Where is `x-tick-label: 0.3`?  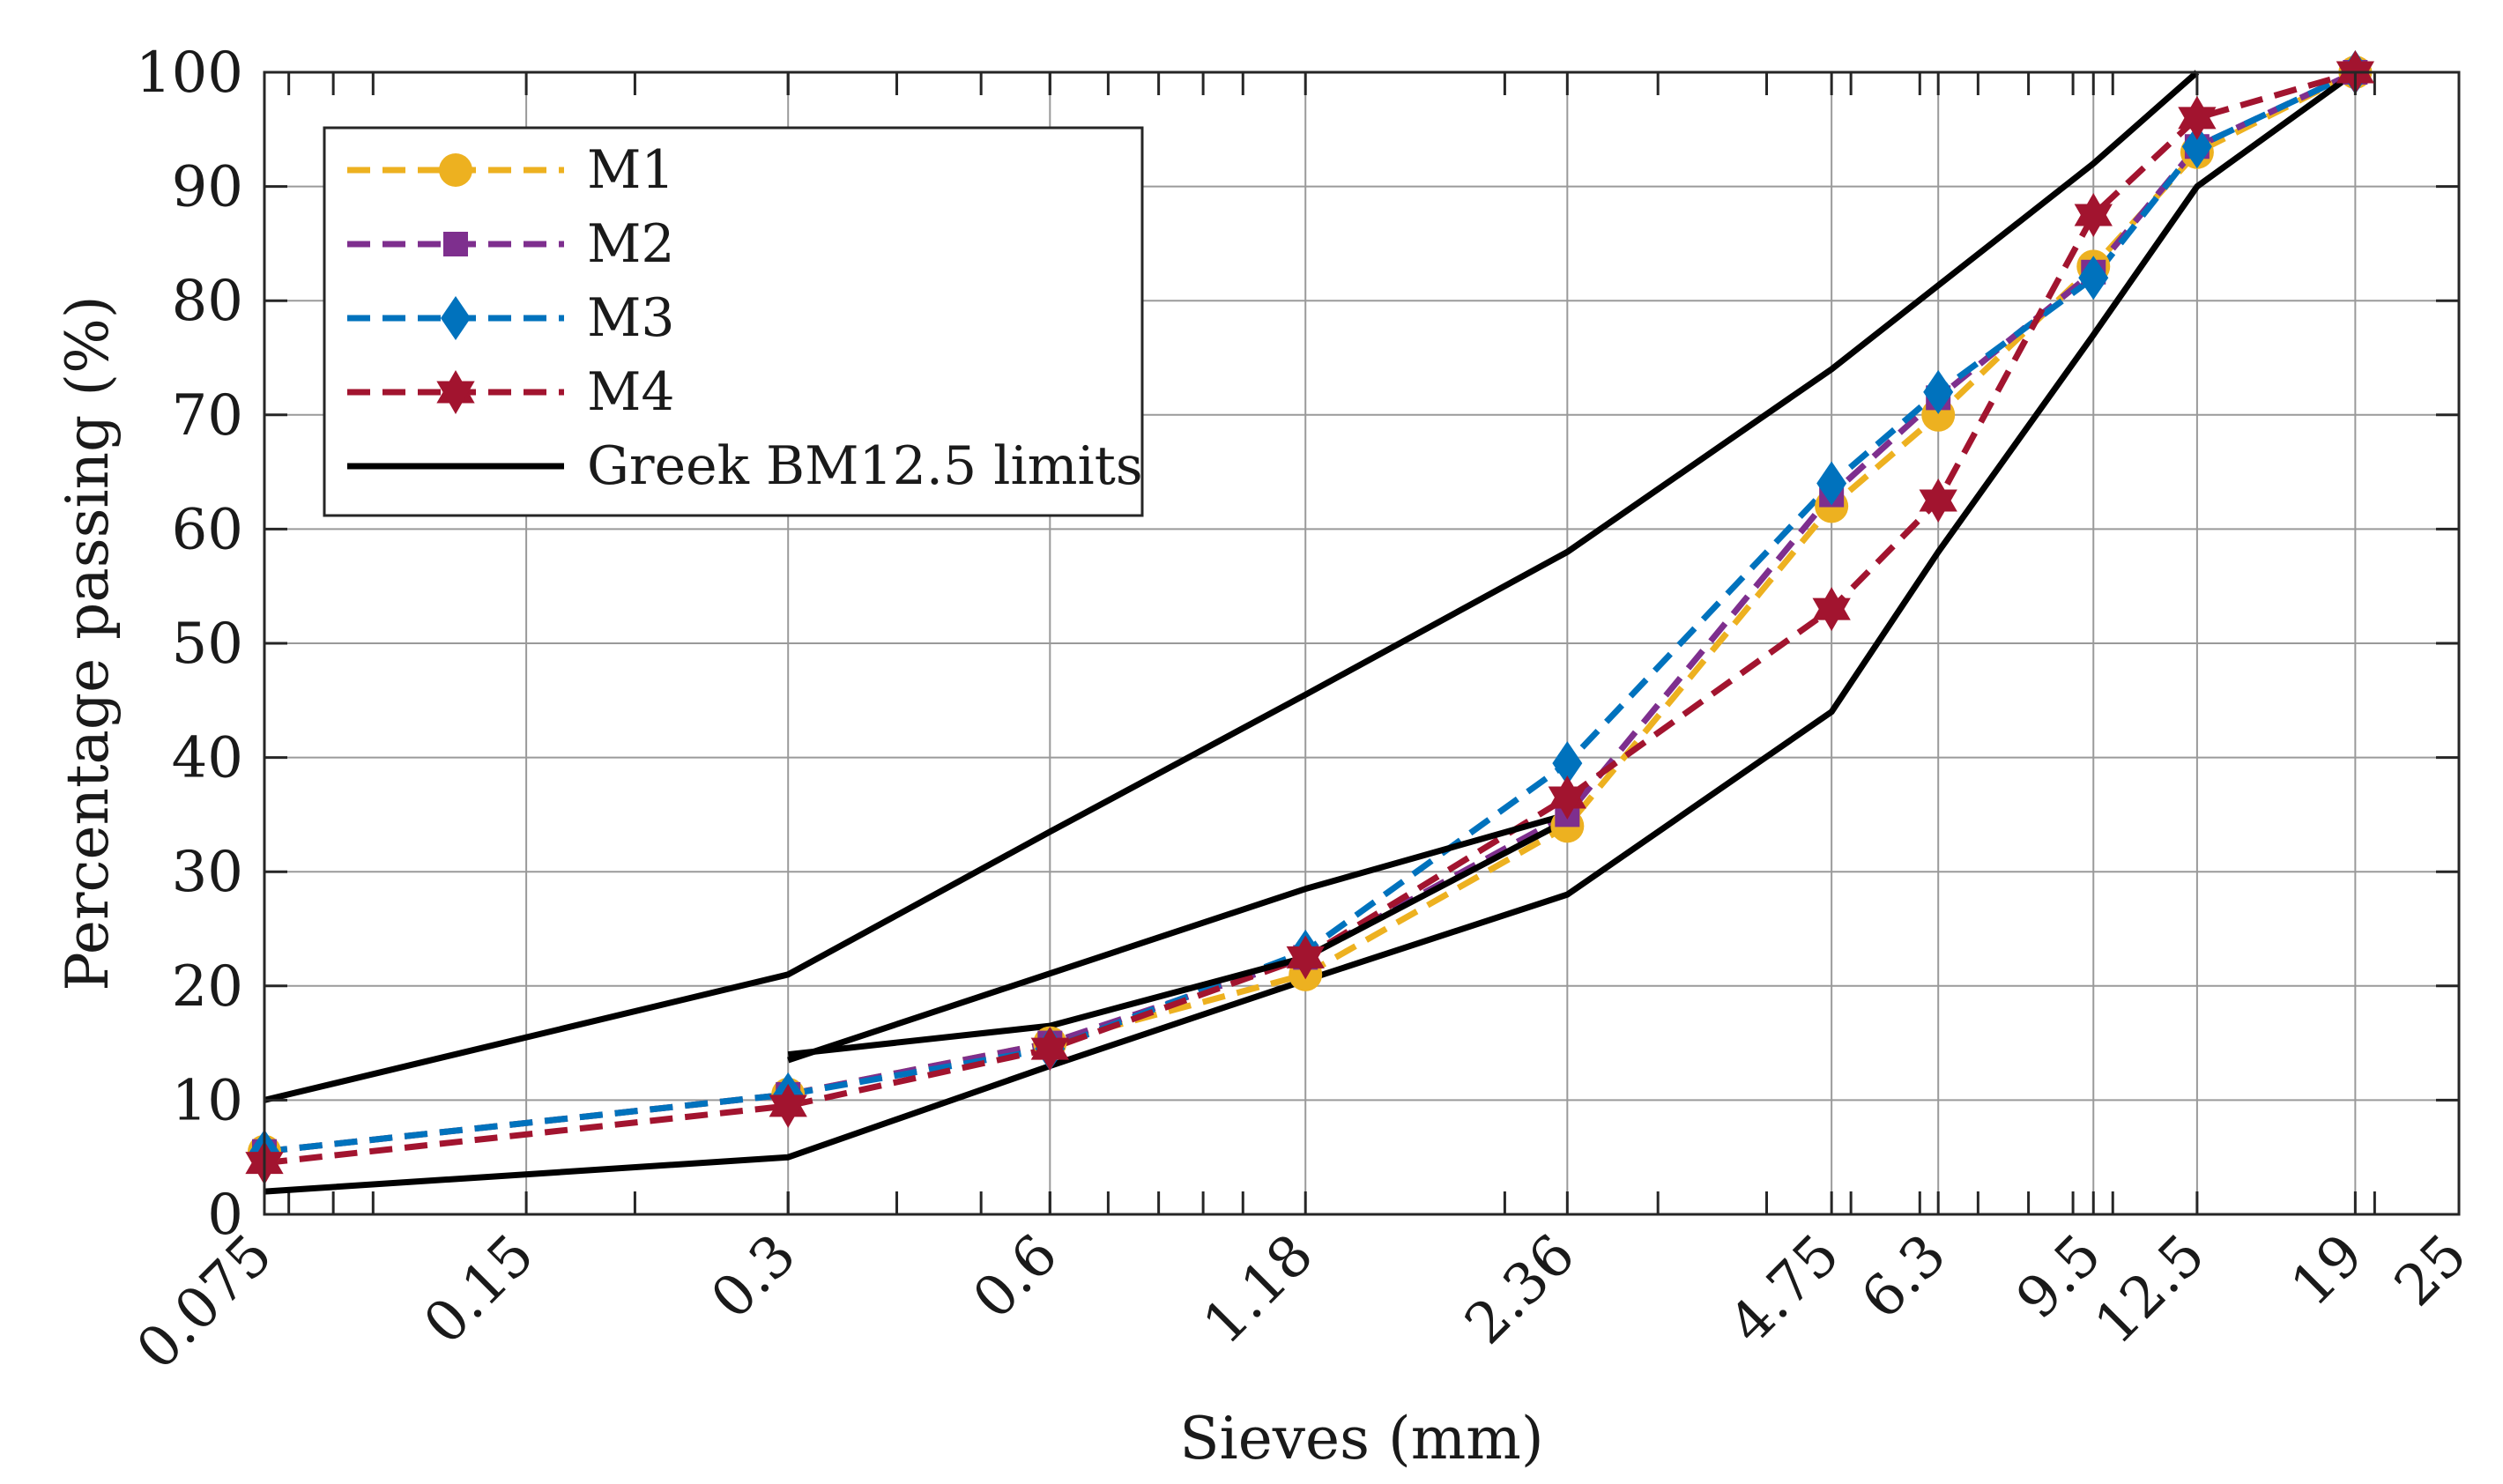
x-tick-label: 0.3 is located at coordinates (753, 1277).